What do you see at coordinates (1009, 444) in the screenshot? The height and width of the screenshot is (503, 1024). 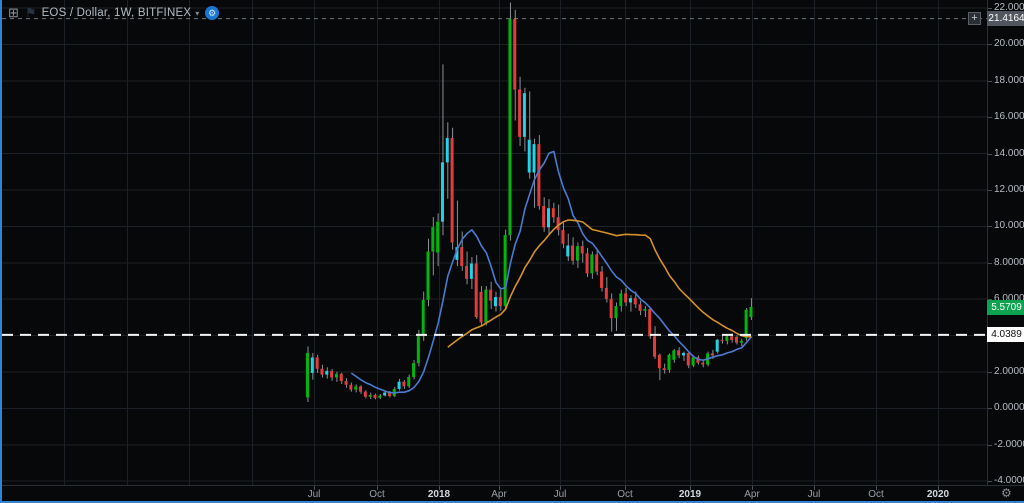 I see `price-axis-label: -2.0000` at bounding box center [1009, 444].